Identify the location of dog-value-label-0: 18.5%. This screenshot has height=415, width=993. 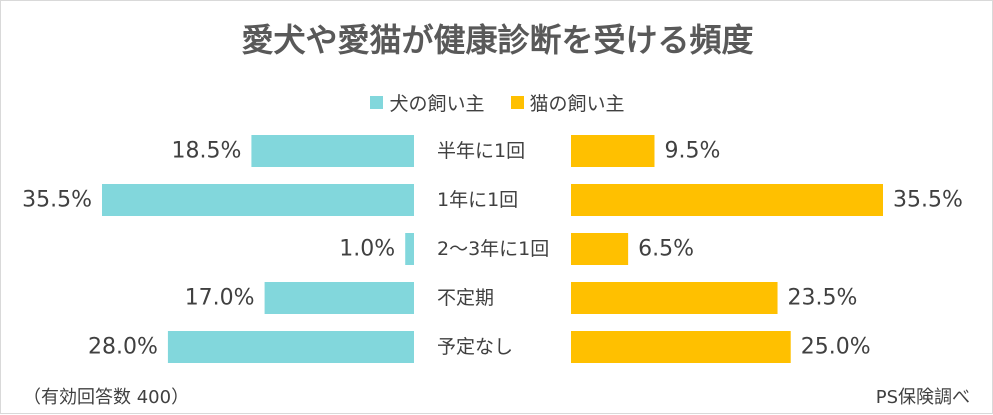
(207, 151).